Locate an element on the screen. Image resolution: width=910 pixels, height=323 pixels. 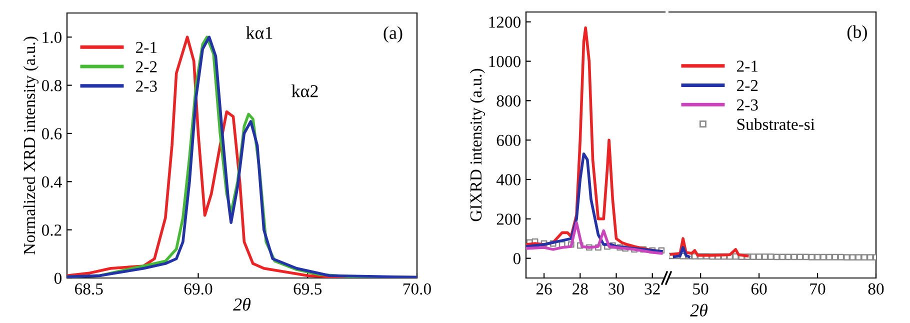
x-tick-label: 70 is located at coordinates (818, 289).